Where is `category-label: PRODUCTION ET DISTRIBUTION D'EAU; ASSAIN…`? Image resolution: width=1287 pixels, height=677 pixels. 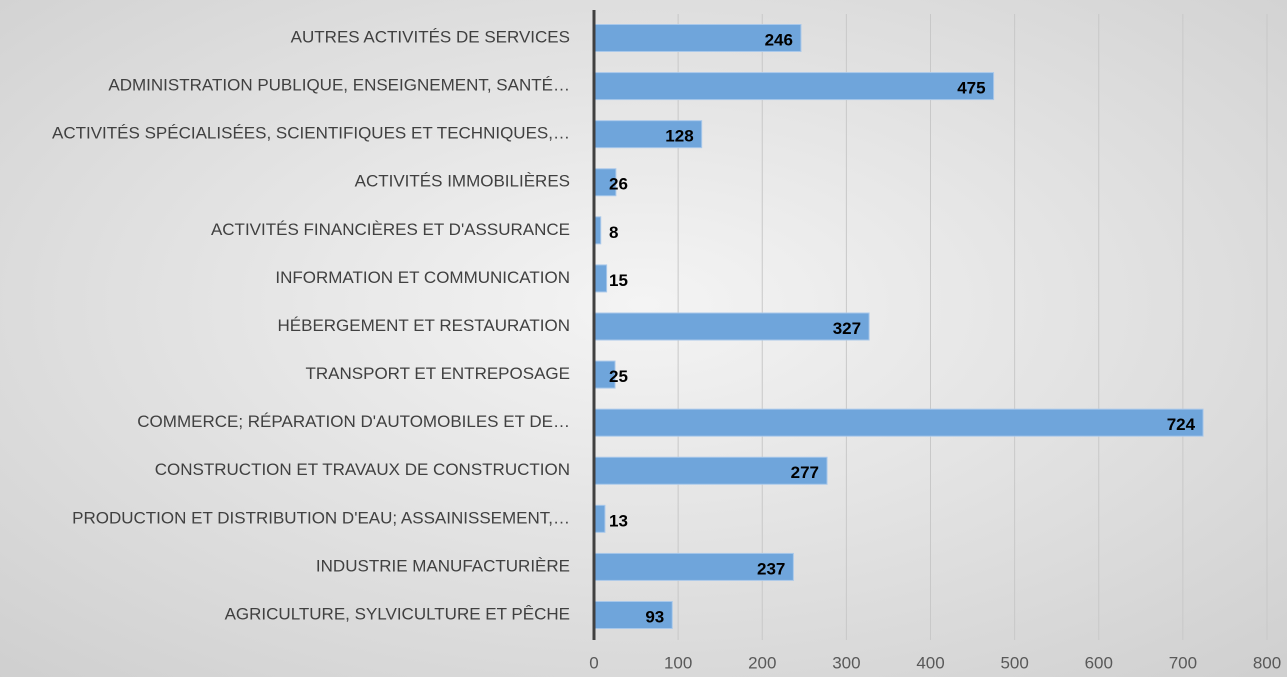
category-label: PRODUCTION ET DISTRIBUTION D'EAU; ASSAIN… is located at coordinates (321, 517).